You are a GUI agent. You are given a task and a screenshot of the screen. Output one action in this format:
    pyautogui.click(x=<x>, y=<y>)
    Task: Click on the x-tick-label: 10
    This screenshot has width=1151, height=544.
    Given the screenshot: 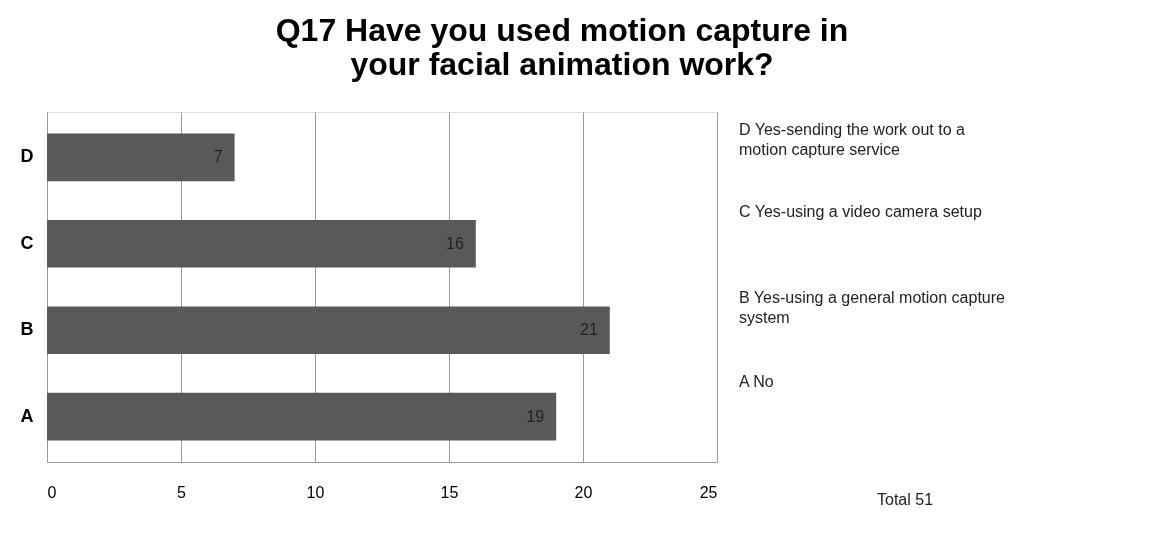 What is the action you would take?
    pyautogui.click(x=315, y=492)
    